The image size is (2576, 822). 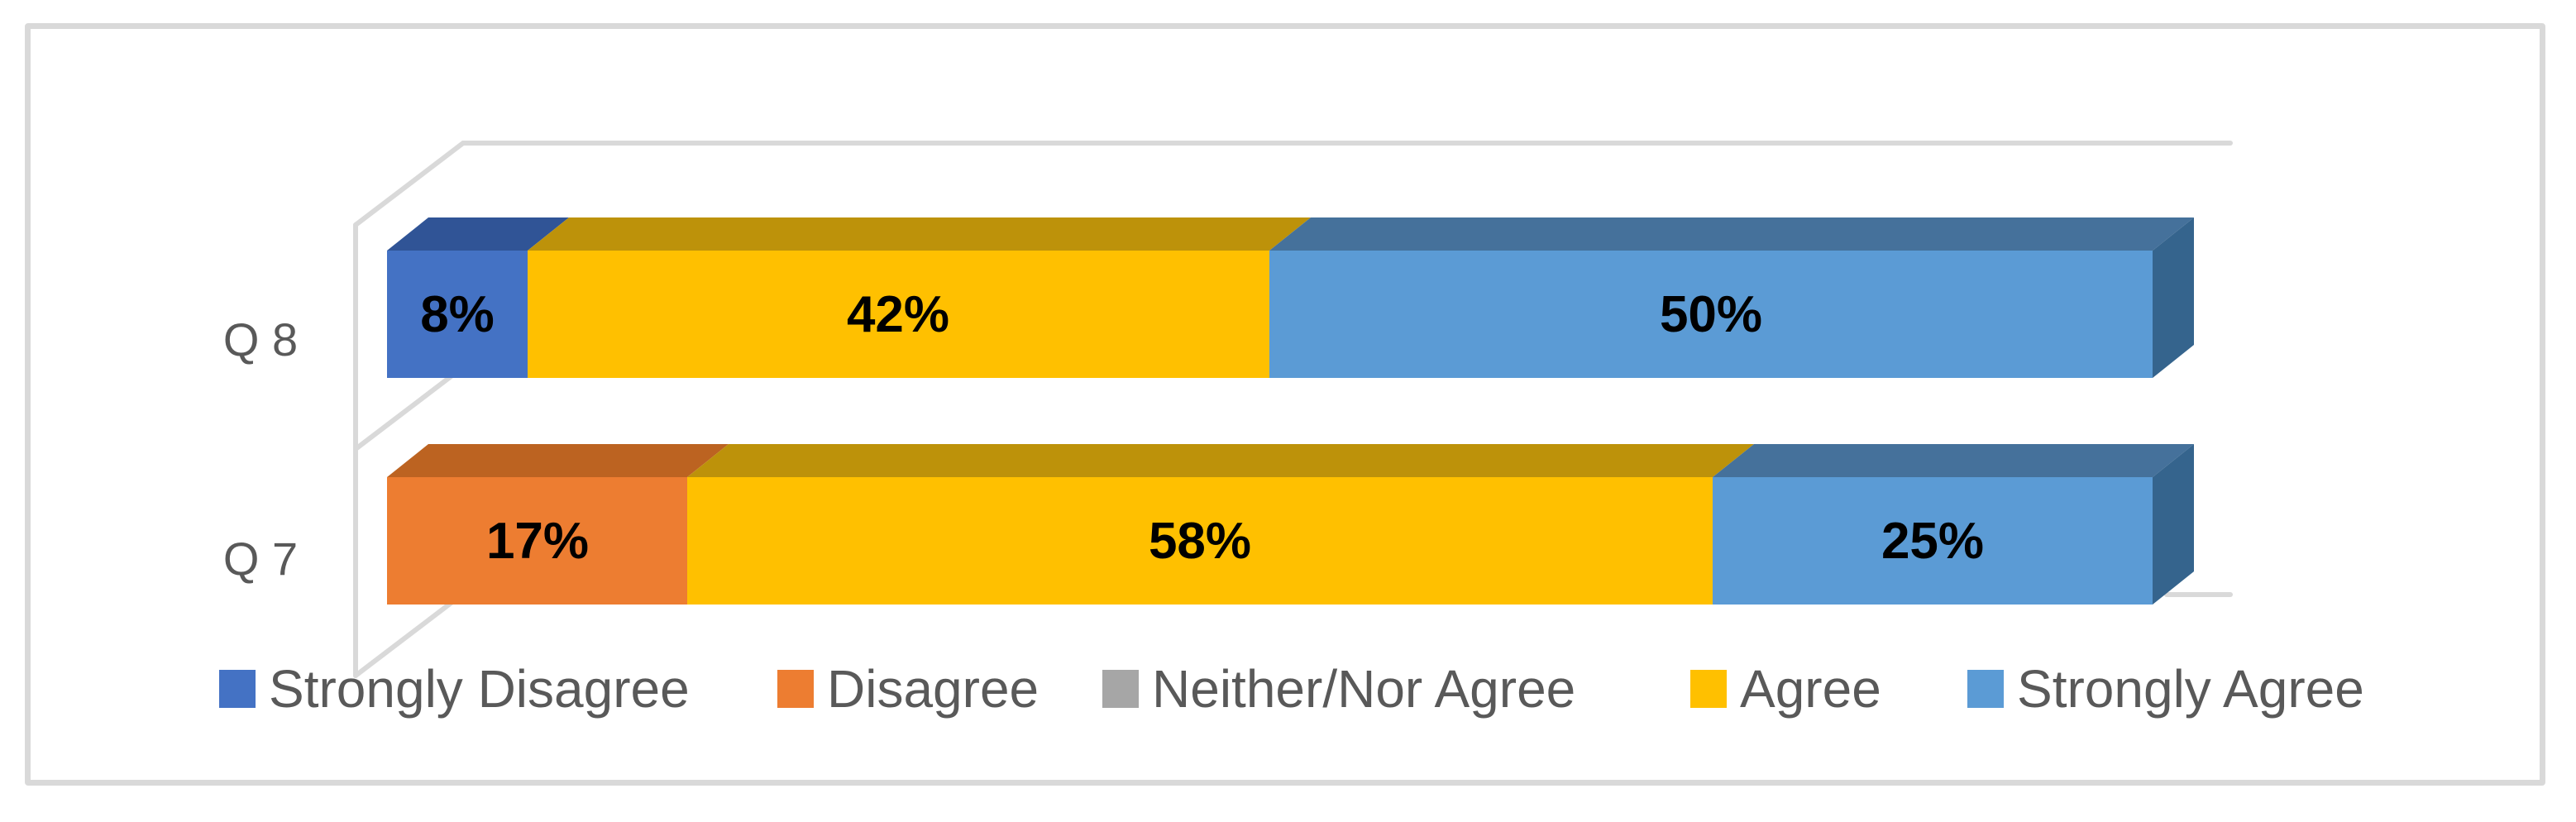 I want to click on legend-item-neither-nor-agree: Neither/Nor Agree, so click(x=1339, y=689).